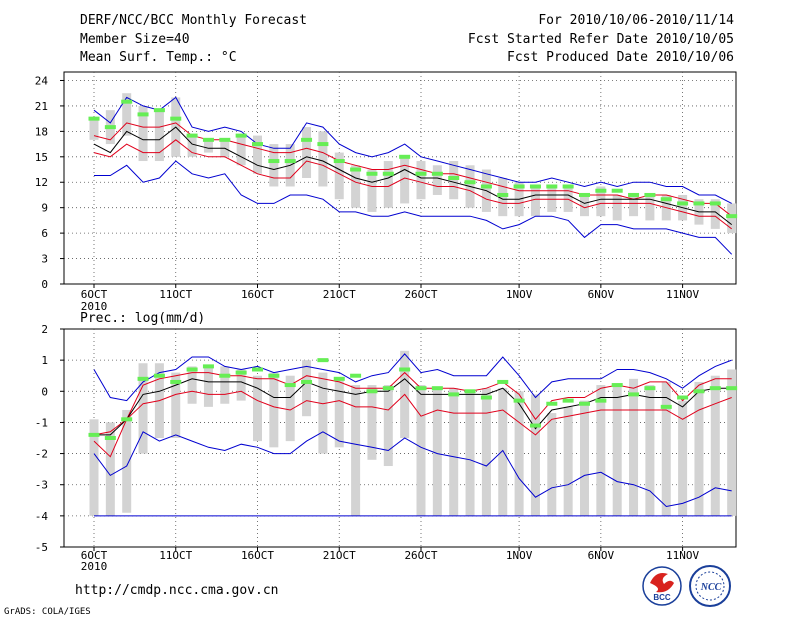  I want to click on prec-ytick-label: 0, so click(44, 391).